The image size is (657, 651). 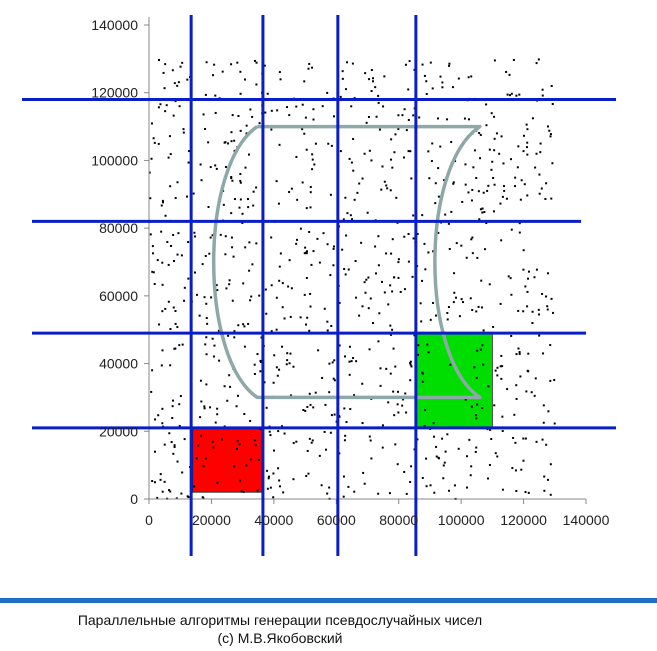 What do you see at coordinates (377, 520) in the screenshot?
I see `x-tick-labels: 0 20000 40000 60000 80000 100000 120000 140000` at bounding box center [377, 520].